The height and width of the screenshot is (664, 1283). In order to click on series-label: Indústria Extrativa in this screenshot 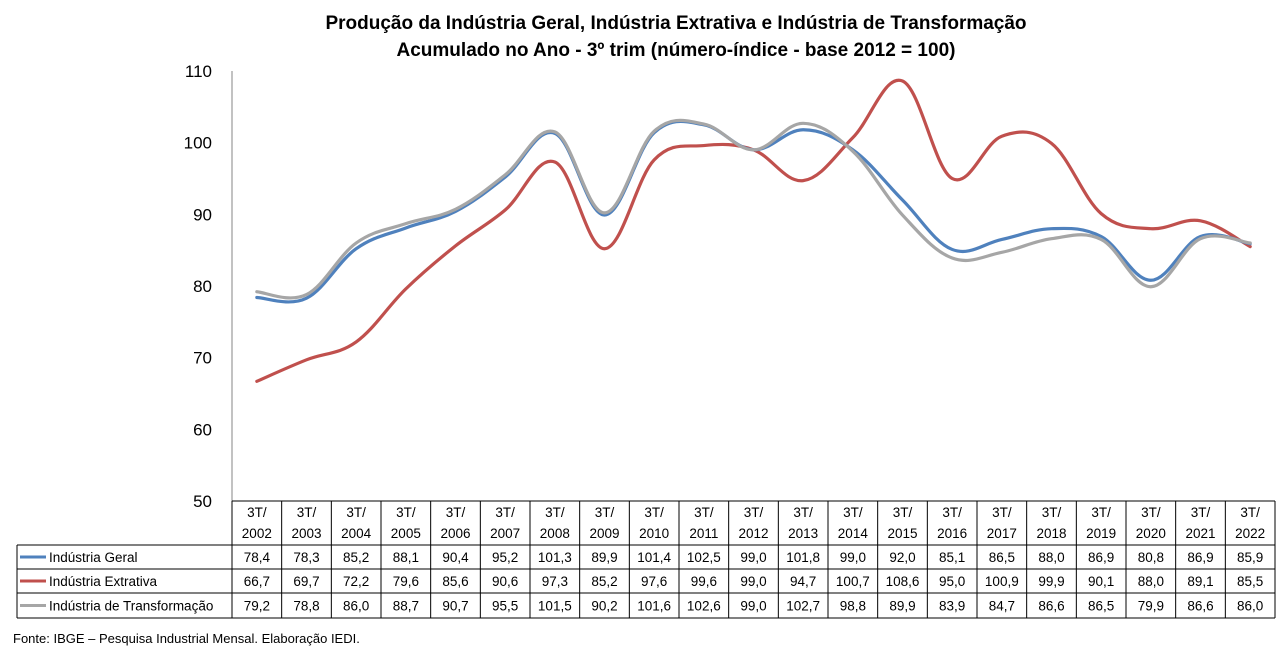, I will do `click(103, 581)`.